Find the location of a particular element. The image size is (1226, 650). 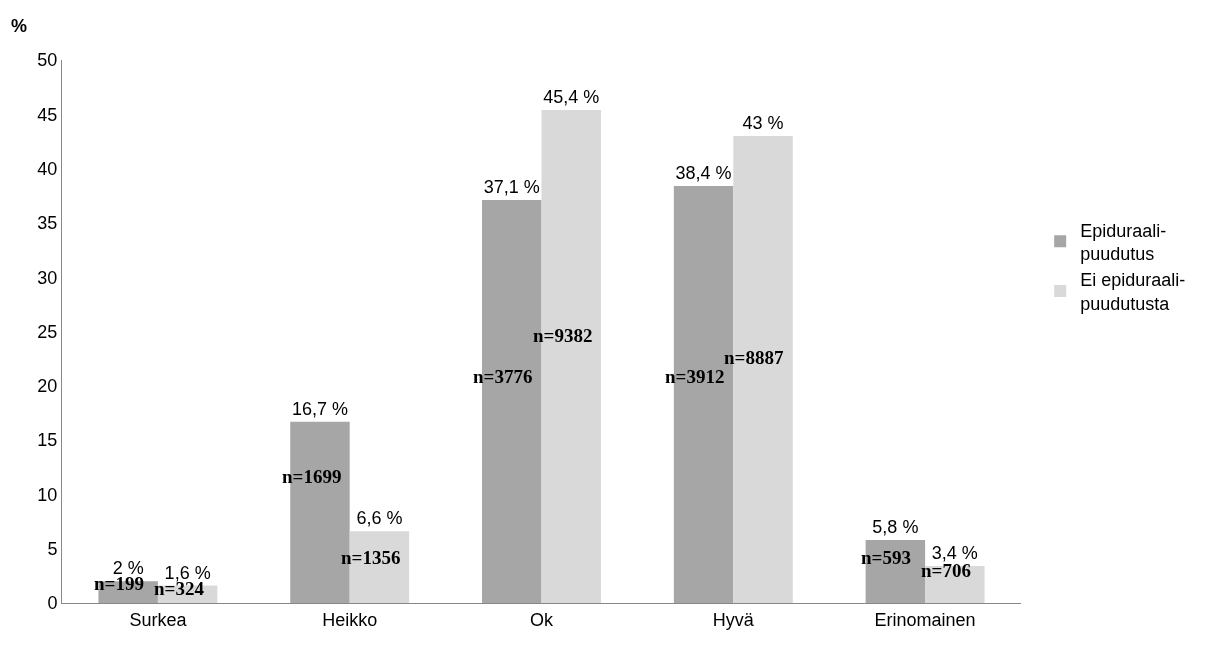

x-tick-label: Ok is located at coordinates (541, 619).